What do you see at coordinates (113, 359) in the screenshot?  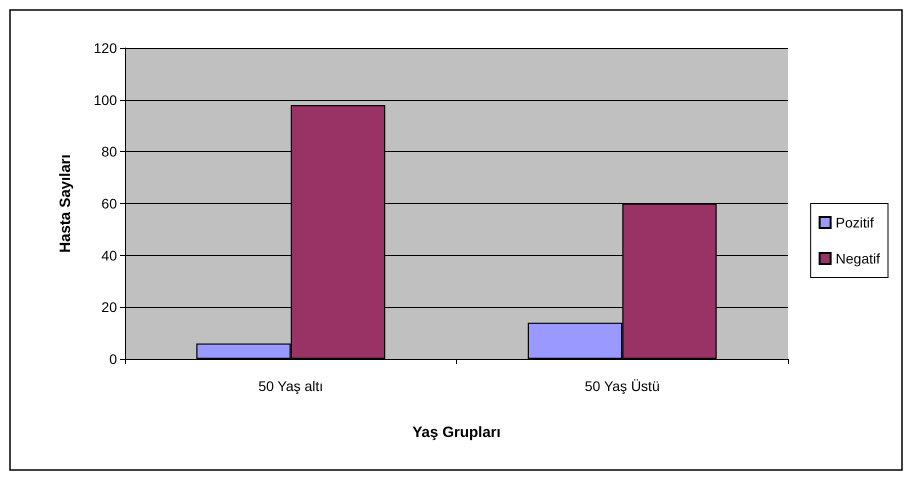 I see `y-tick-label: 0` at bounding box center [113, 359].